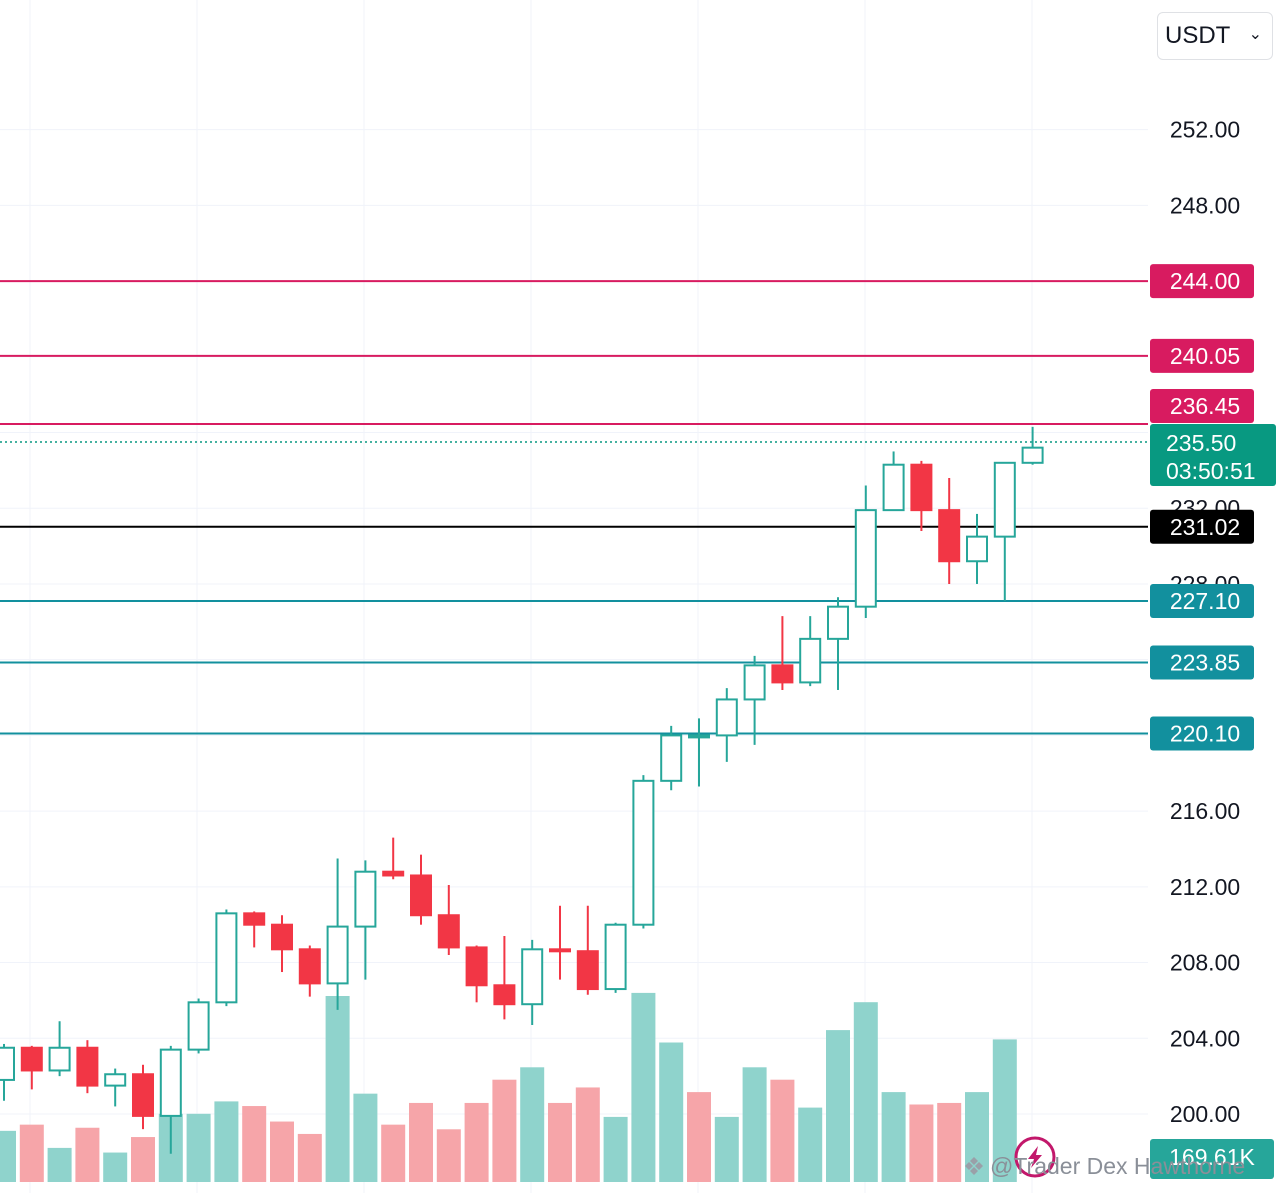 Image resolution: width=1284 pixels, height=1193 pixels. Describe the element at coordinates (1205, 205) in the screenshot. I see `y-tick-label: 248.00` at that location.